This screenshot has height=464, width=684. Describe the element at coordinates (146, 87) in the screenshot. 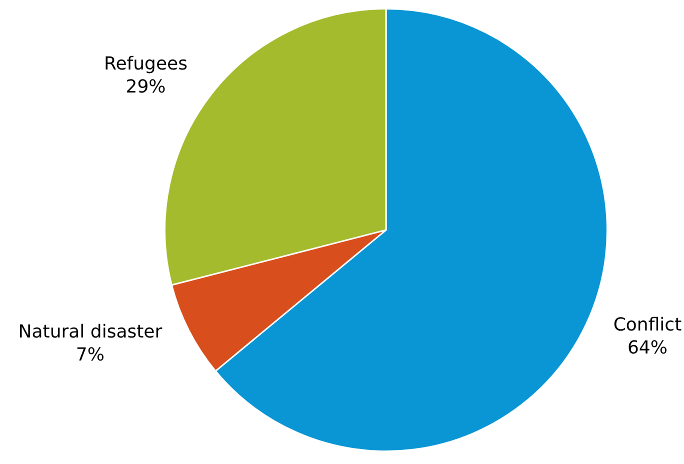

I see `data-label: 29%` at that location.